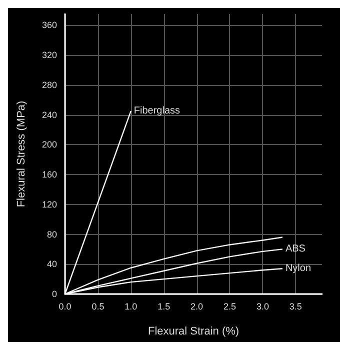 This screenshot has width=348, height=350. I want to click on x-tick-label: 2.0, so click(197, 307).